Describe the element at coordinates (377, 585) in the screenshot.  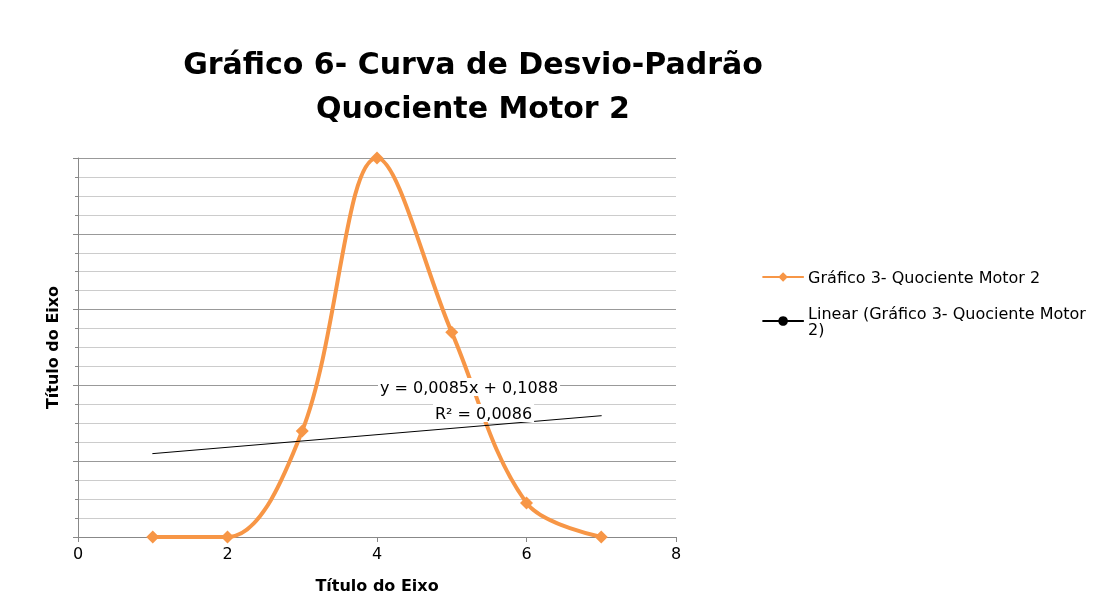
I see `x-axis-title: Título do Eixo` at that location.